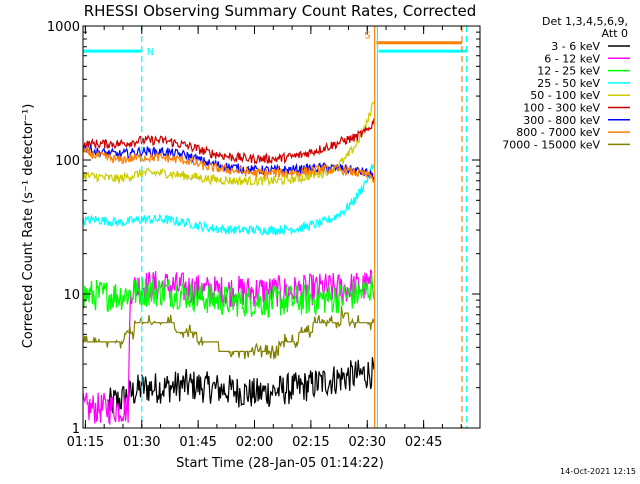 The height and width of the screenshot is (484, 640). Describe the element at coordinates (561, 108) in the screenshot. I see `legend-label-5: 100 - 300 keV` at that location.